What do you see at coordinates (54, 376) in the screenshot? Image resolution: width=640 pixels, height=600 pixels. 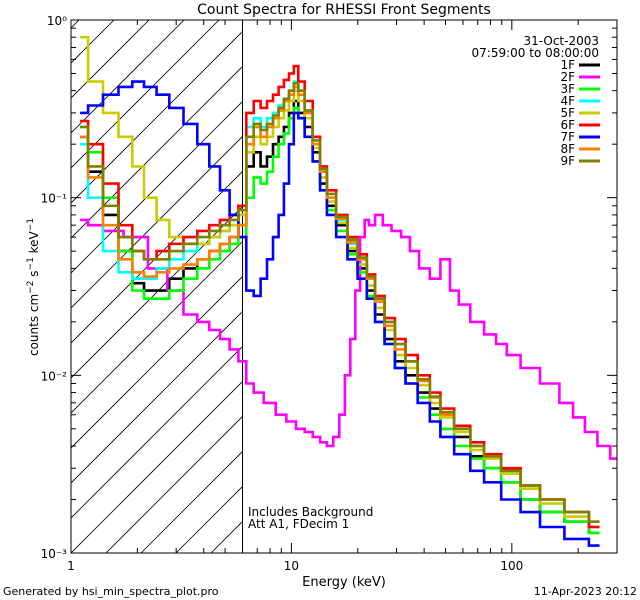 I see `y-tick-label: 10⁻²` at bounding box center [54, 376].